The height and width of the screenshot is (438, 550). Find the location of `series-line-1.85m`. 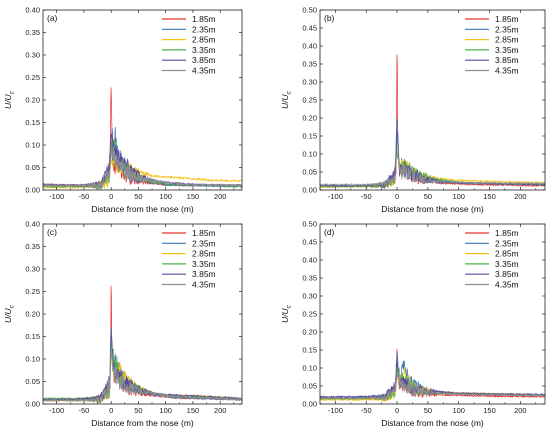

series-line-1.85m is located at coordinates (432, 375).